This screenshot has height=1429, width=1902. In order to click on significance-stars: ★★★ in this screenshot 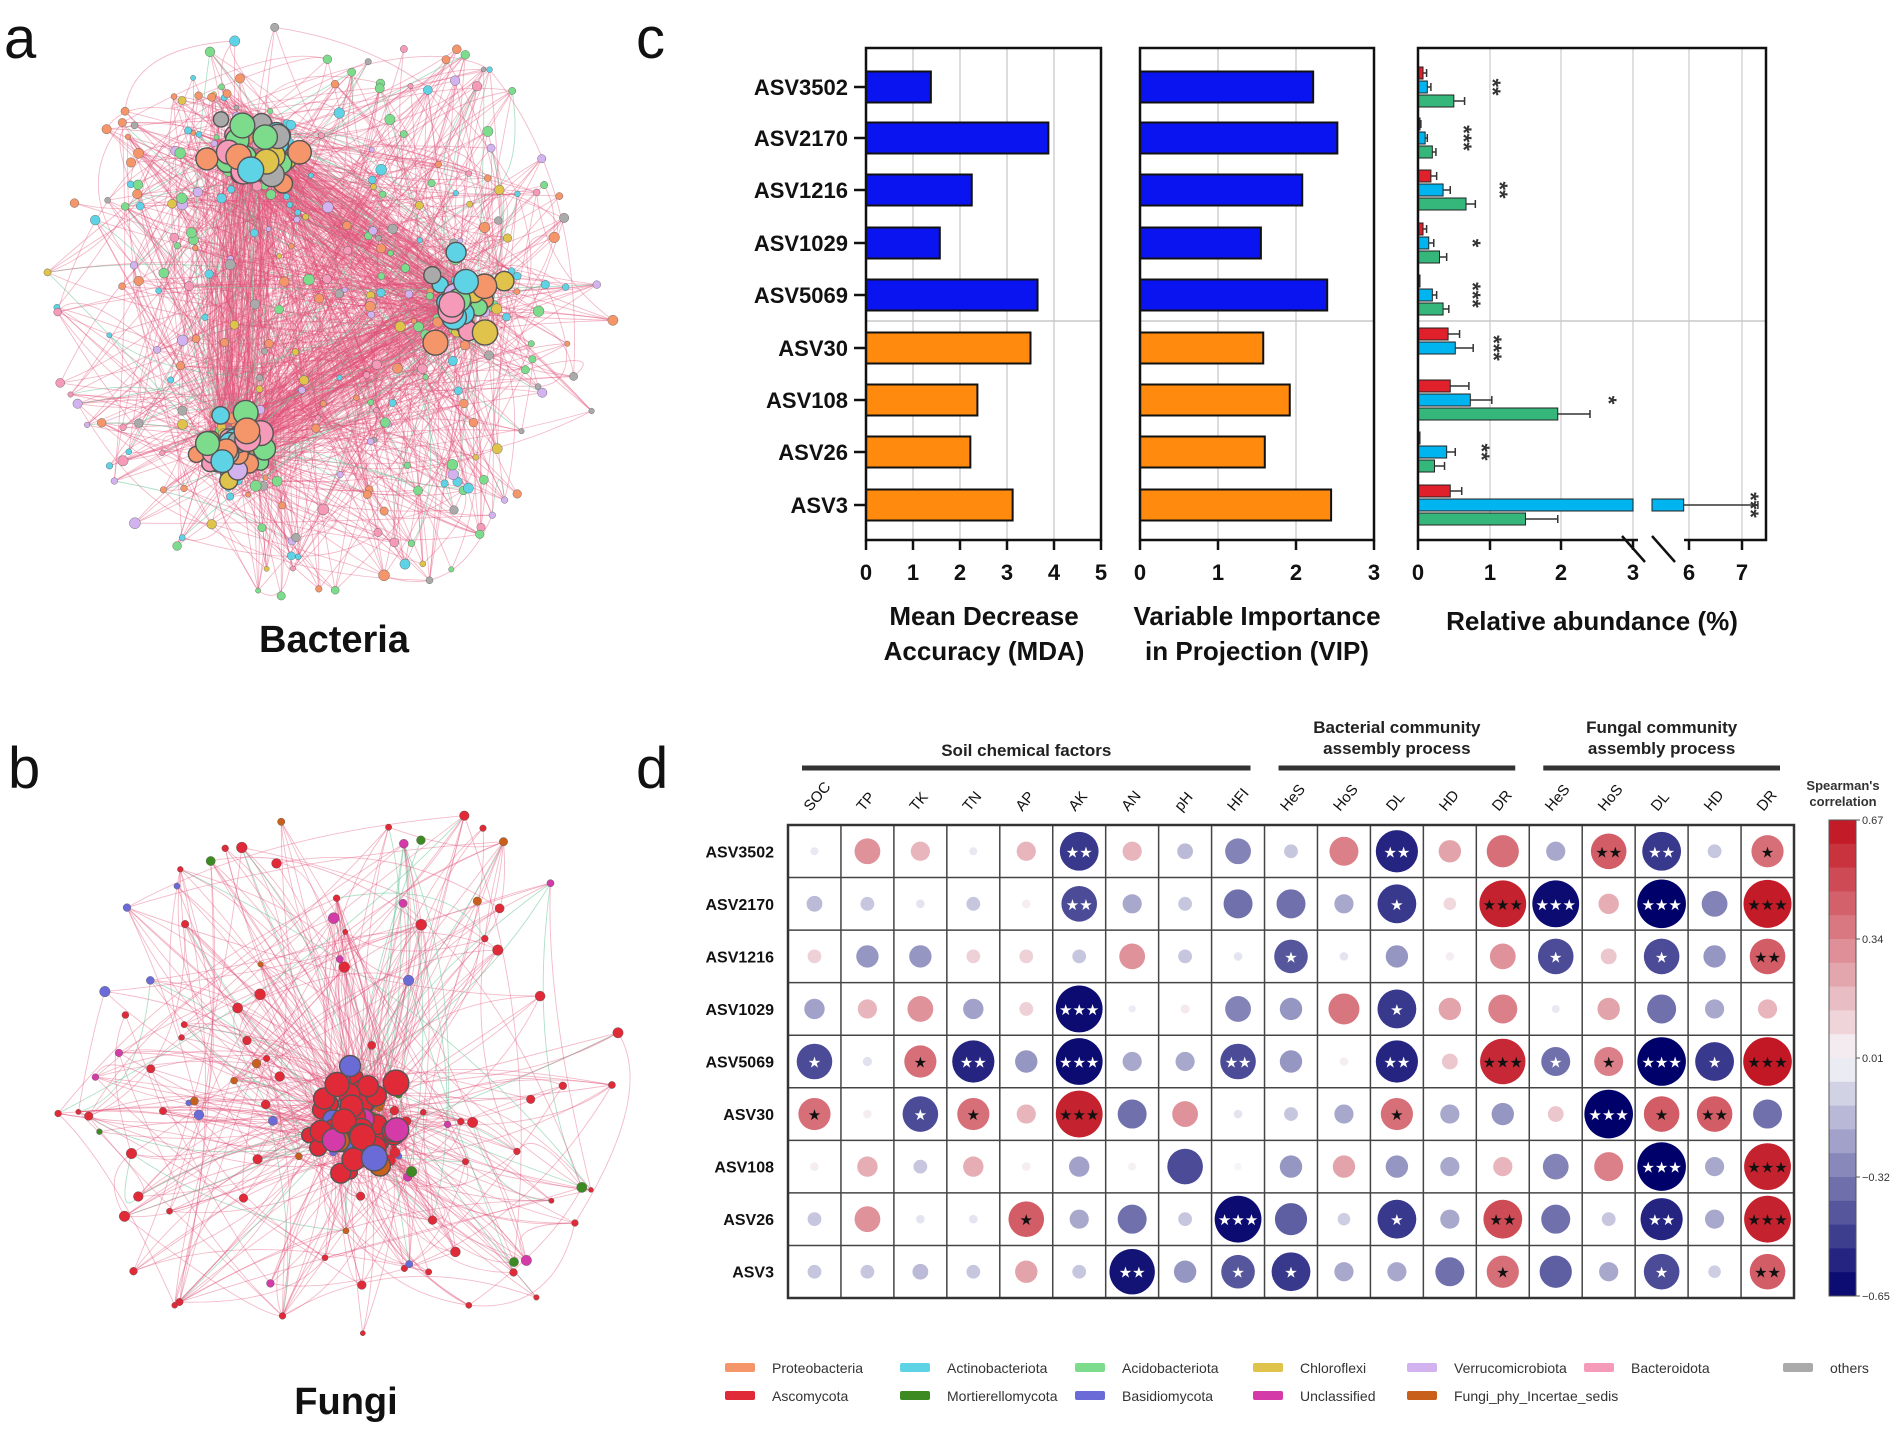, I will do `click(1767, 1063)`.